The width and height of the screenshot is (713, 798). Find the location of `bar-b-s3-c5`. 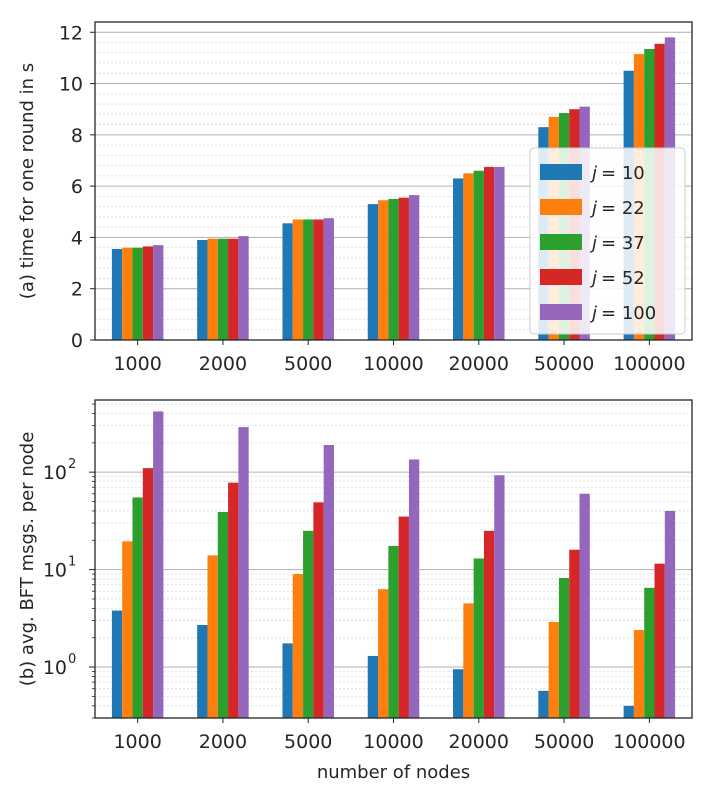

bar-b-s3-c5 is located at coordinates (574, 633).